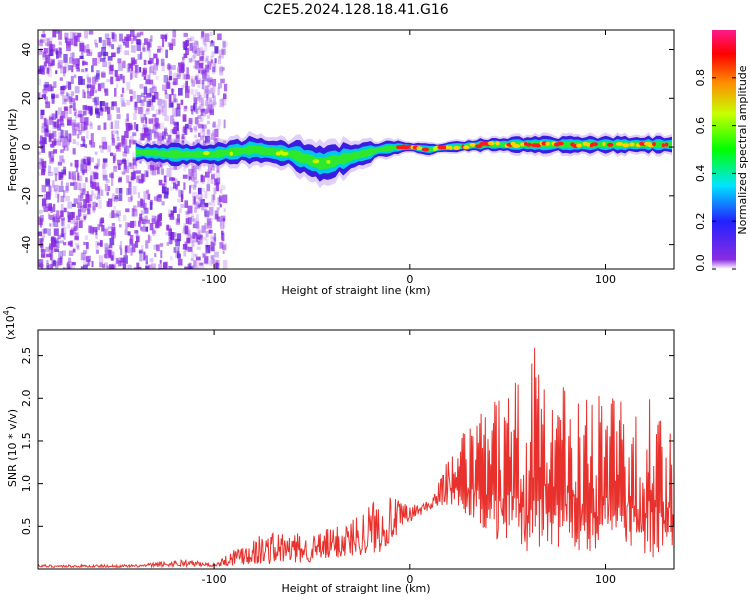 This screenshot has height=604, width=750. What do you see at coordinates (450, 147) in the screenshot?
I see `band-hotspot` at bounding box center [450, 147].